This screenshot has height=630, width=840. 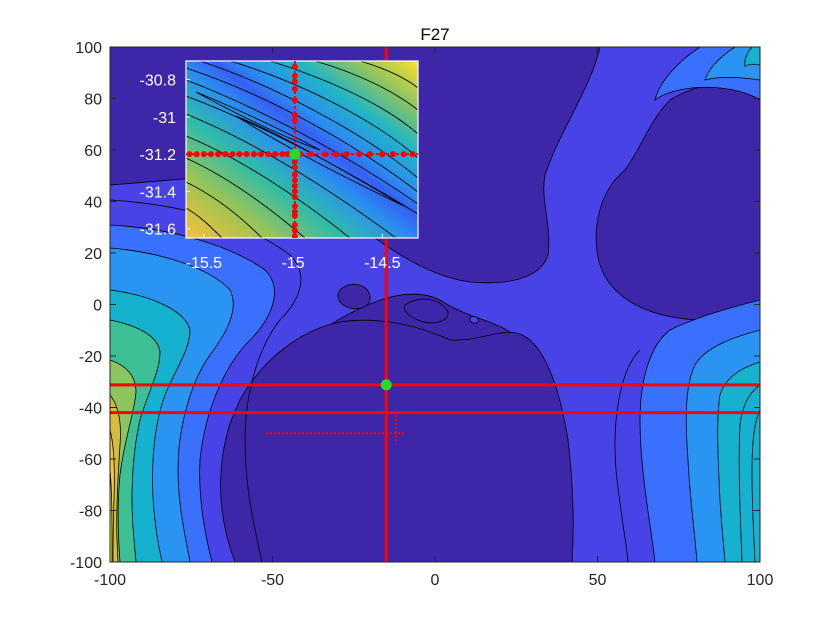 I want to click on inset-x-tick-label: -15.5, so click(x=204, y=263).